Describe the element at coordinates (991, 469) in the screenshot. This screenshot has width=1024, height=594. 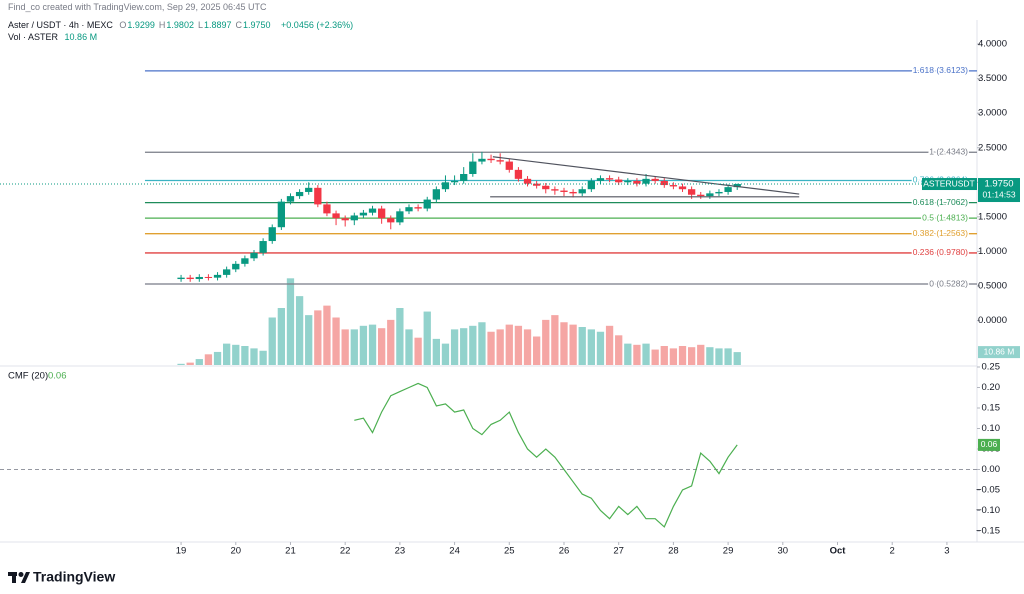
I see `y-tick-label: 0.00` at that location.